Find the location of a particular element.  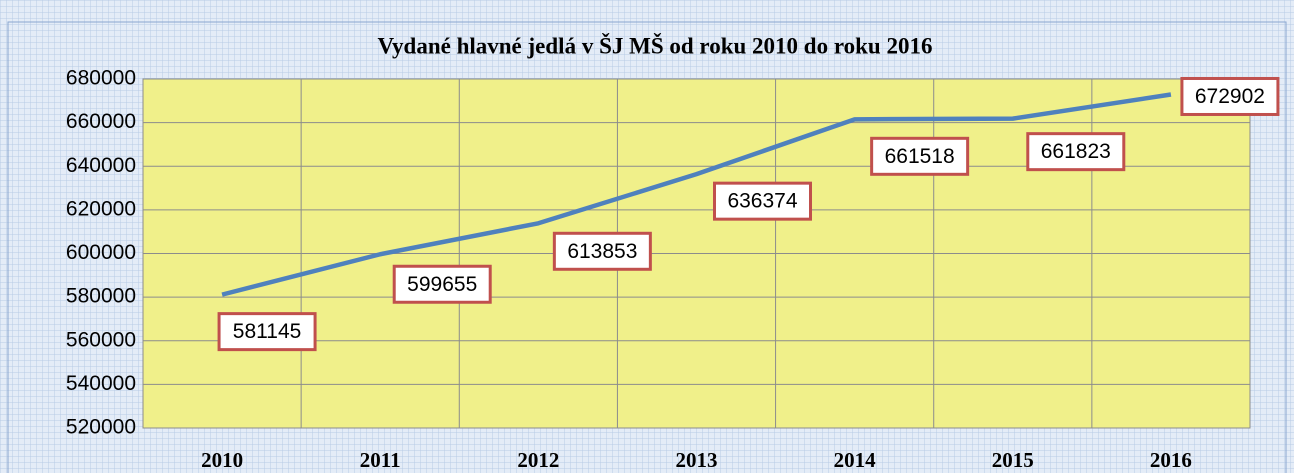

y-tick-label: 540000 is located at coordinates (101, 383).